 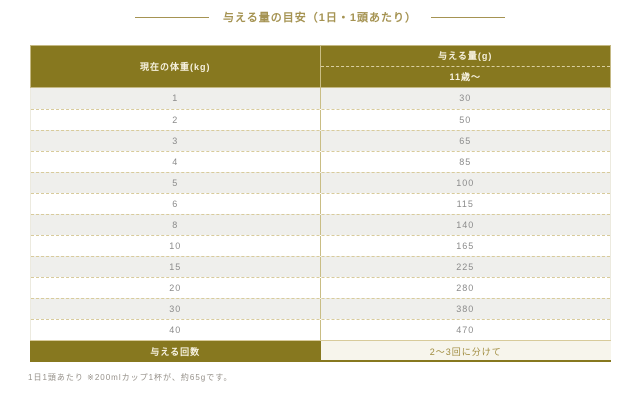 What do you see at coordinates (465, 309) in the screenshot?
I see `amount-cell: 380` at bounding box center [465, 309].